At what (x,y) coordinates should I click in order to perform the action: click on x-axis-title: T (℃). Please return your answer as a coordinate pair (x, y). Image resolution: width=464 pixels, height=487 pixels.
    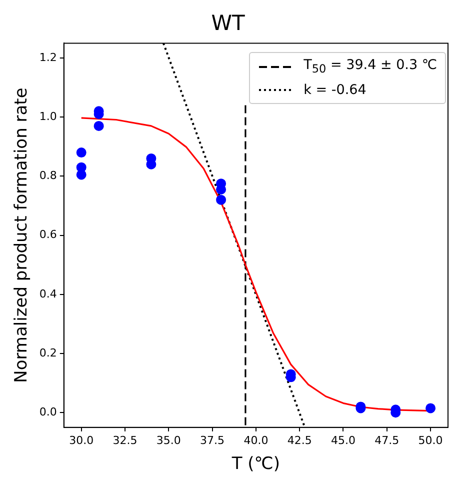
    Looking at the image, I should click on (255, 464).